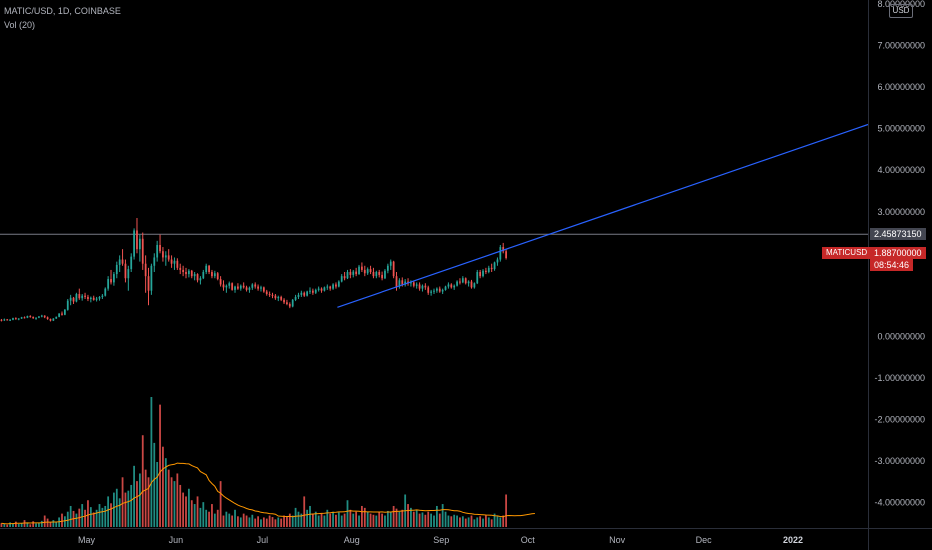 Image resolution: width=932 pixels, height=550 pixels. Describe the element at coordinates (20, 25) in the screenshot. I see `volume-legend: Vol (20)` at that location.